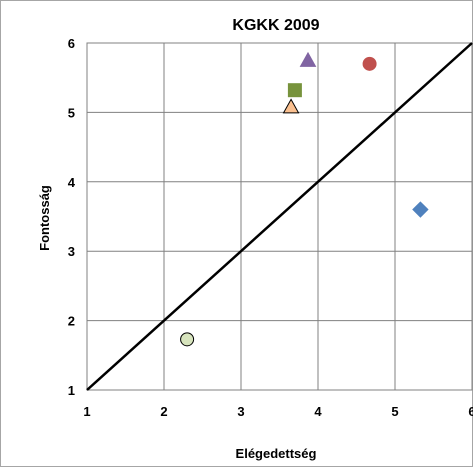 The height and width of the screenshot is (468, 473). I want to click on x-tick-labels: 1 2 3 4 5 6, so click(278, 411).